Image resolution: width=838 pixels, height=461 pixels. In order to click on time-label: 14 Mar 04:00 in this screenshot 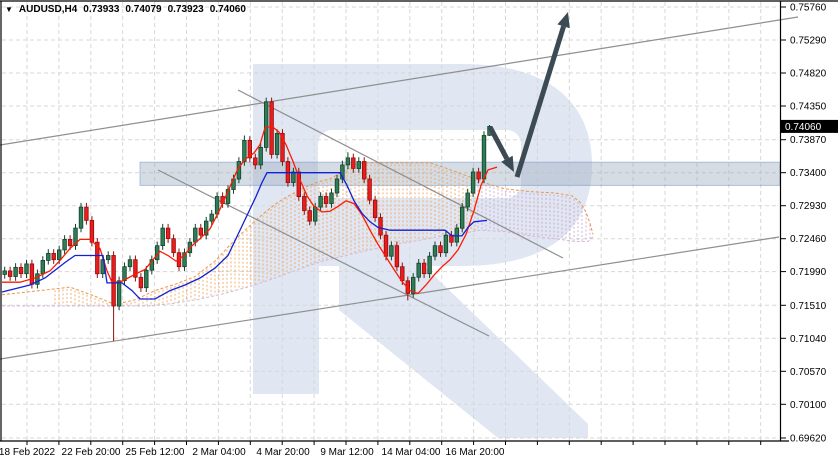, I will do `click(411, 452)`.